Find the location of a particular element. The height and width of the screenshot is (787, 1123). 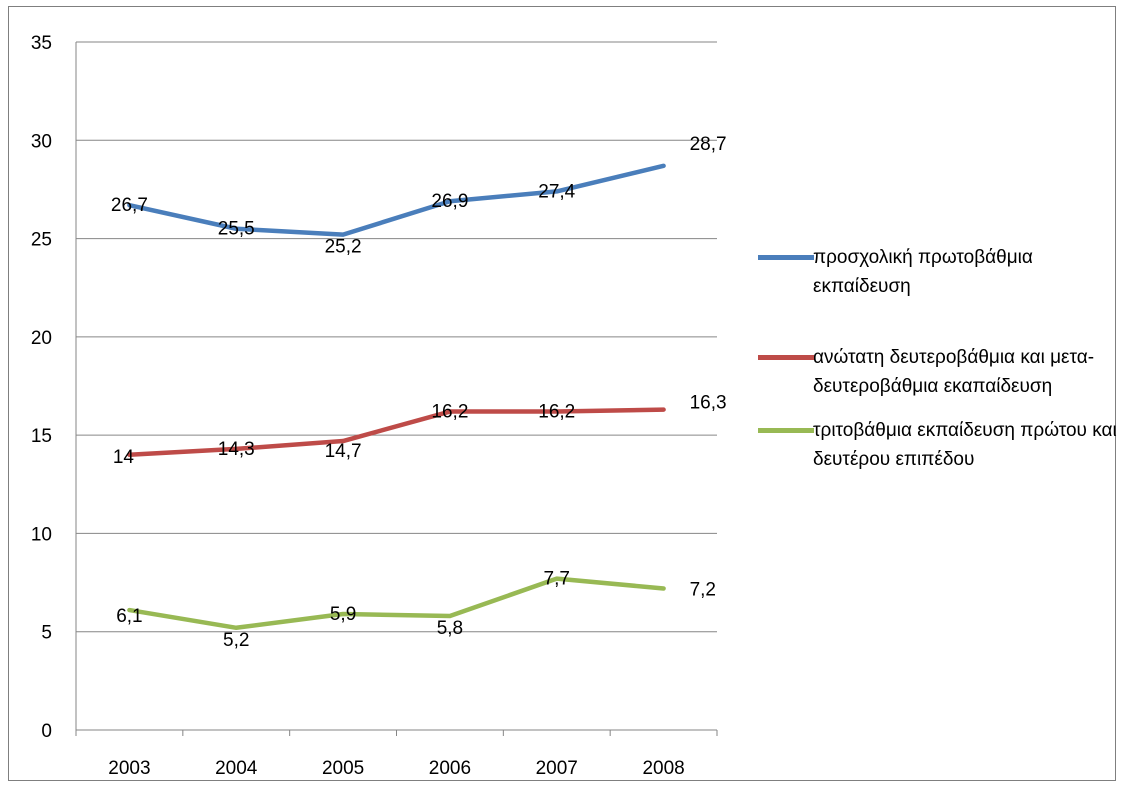

data-label-s2-2008: 7,2 is located at coordinates (703, 589).